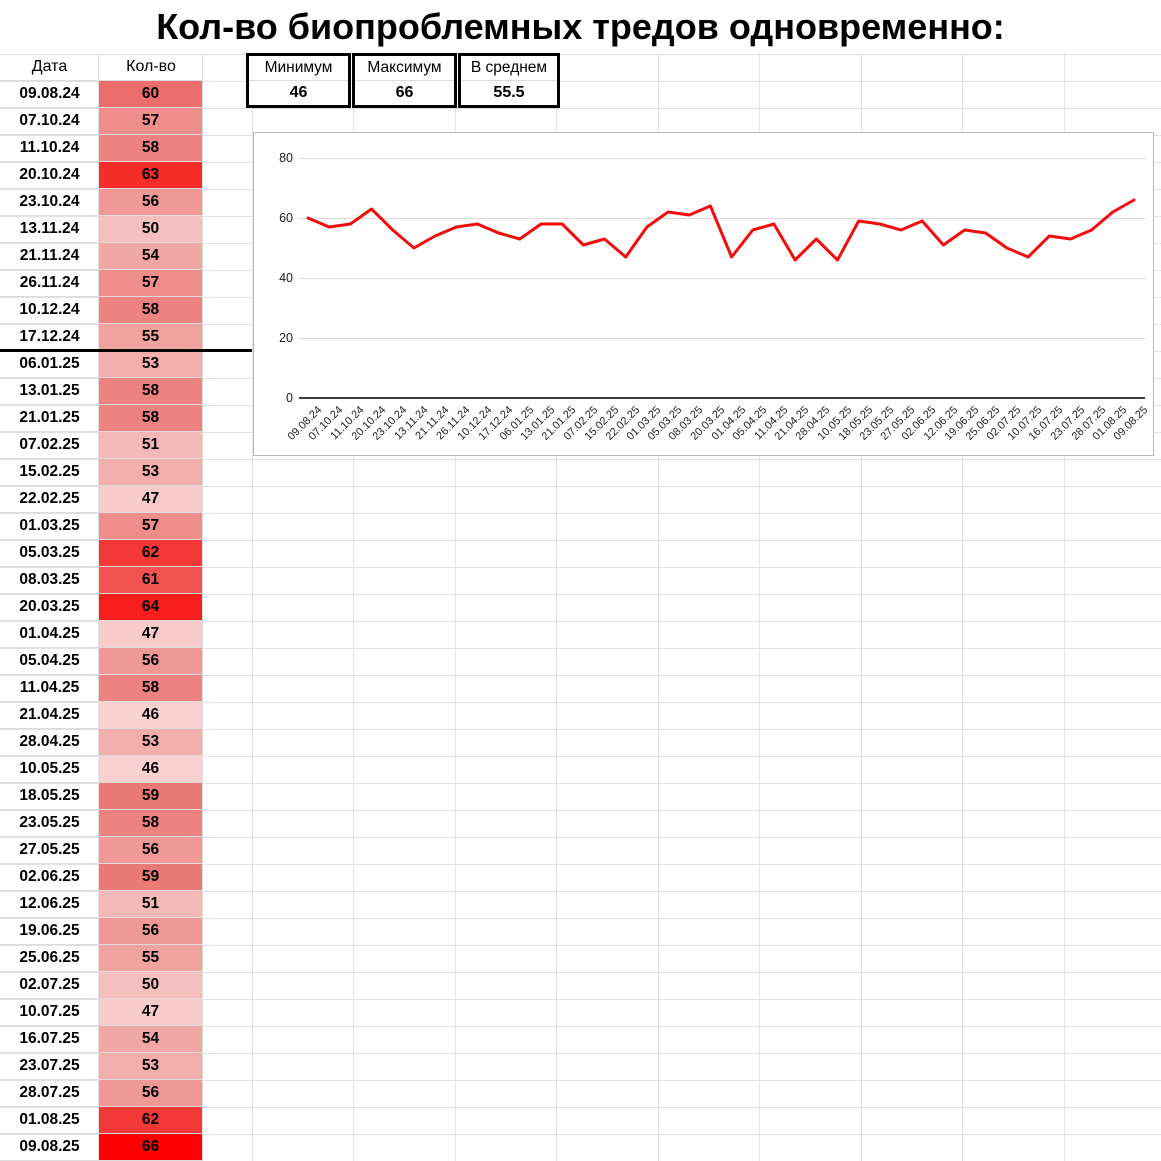  Describe the element at coordinates (722, 398) in the screenshot. I see `x-axis-line` at that location.